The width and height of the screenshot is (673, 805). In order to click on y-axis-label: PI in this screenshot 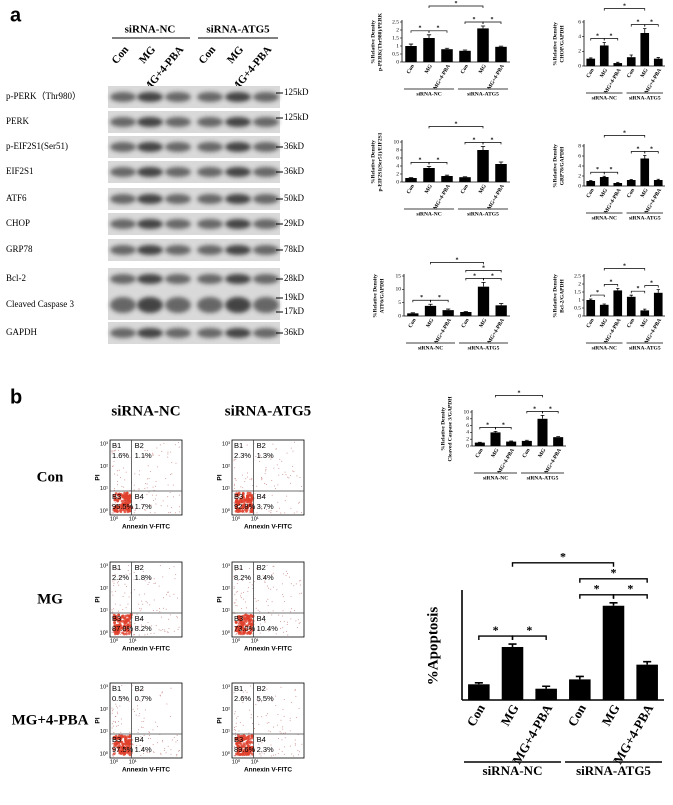, I will do `click(98, 599)`.